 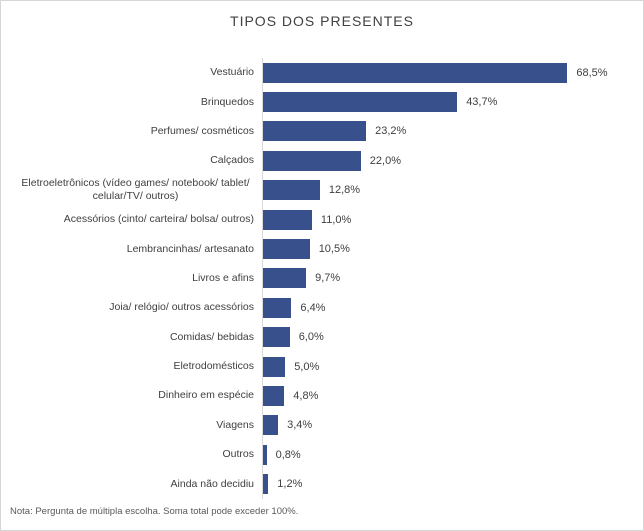 I want to click on bar-cell: 6,0%, so click(x=452, y=337).